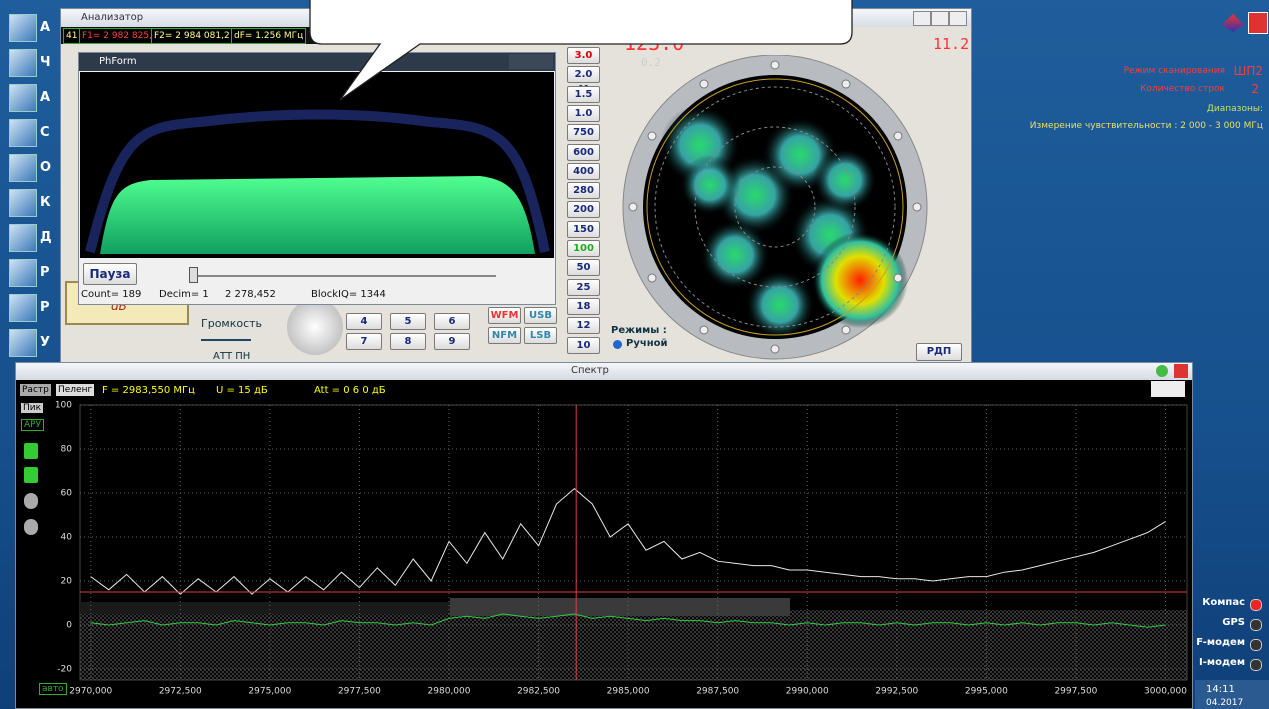 Image resolution: width=1269 pixels, height=709 pixels. Describe the element at coordinates (63, 406) in the screenshot. I see `y-tick-label: 100` at that location.